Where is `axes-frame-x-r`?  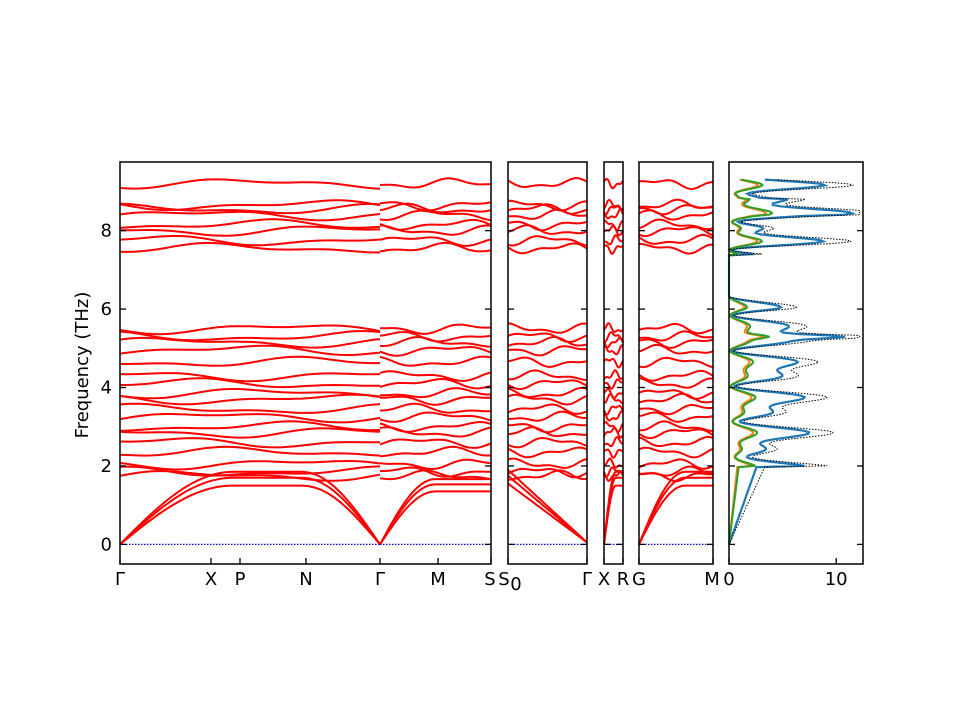 axes-frame-x-r is located at coordinates (613, 363).